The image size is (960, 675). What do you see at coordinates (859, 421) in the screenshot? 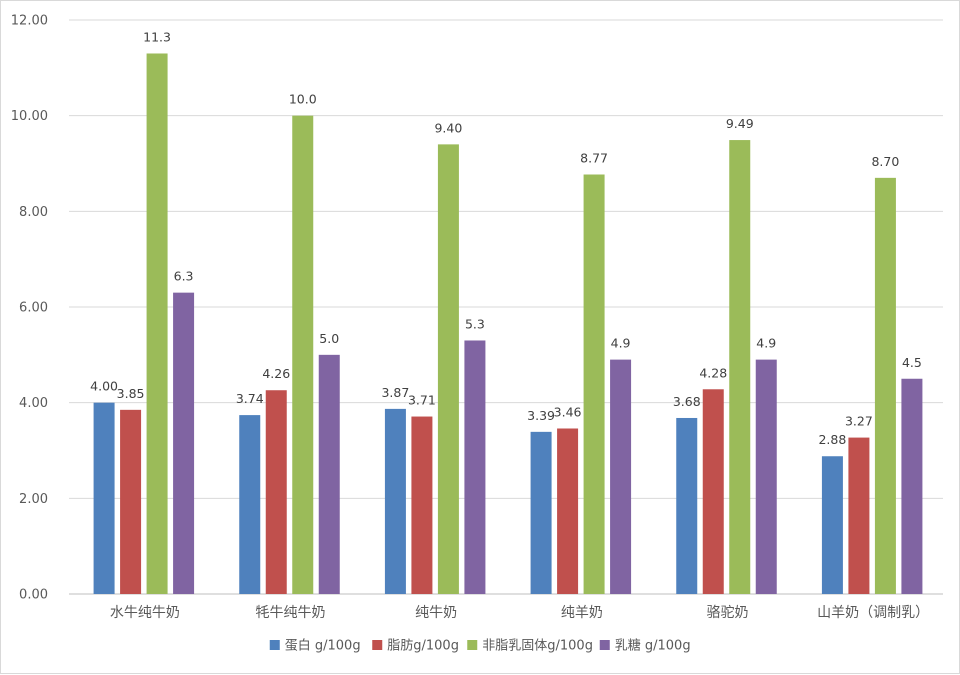
I see `data-label: 3.27` at bounding box center [859, 421].